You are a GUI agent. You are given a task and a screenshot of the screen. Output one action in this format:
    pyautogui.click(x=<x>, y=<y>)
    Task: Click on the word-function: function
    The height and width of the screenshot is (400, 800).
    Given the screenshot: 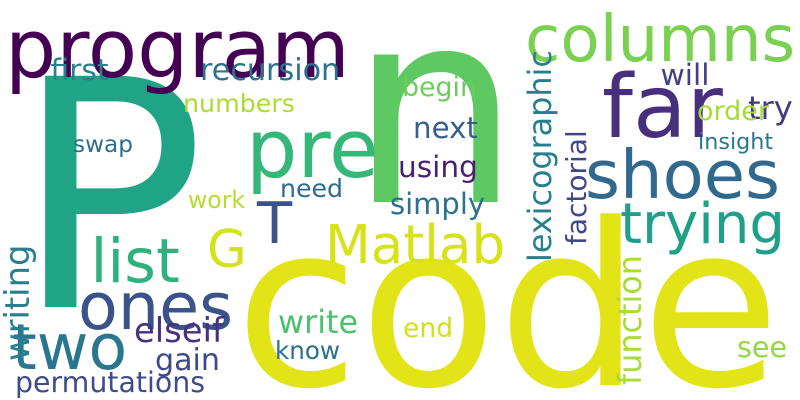 What is the action you would take?
    pyautogui.click(x=630, y=320)
    